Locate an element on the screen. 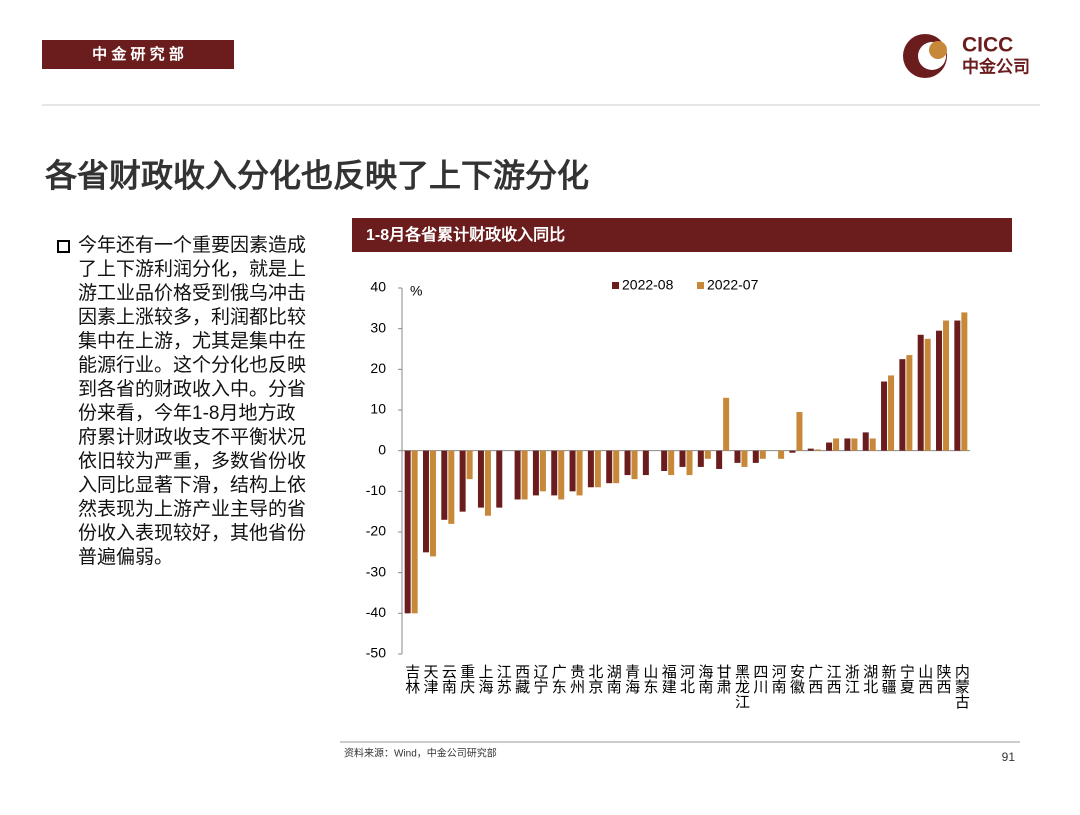 The width and height of the screenshot is (1080, 815). y-tick-label: -10 is located at coordinates (376, 490).